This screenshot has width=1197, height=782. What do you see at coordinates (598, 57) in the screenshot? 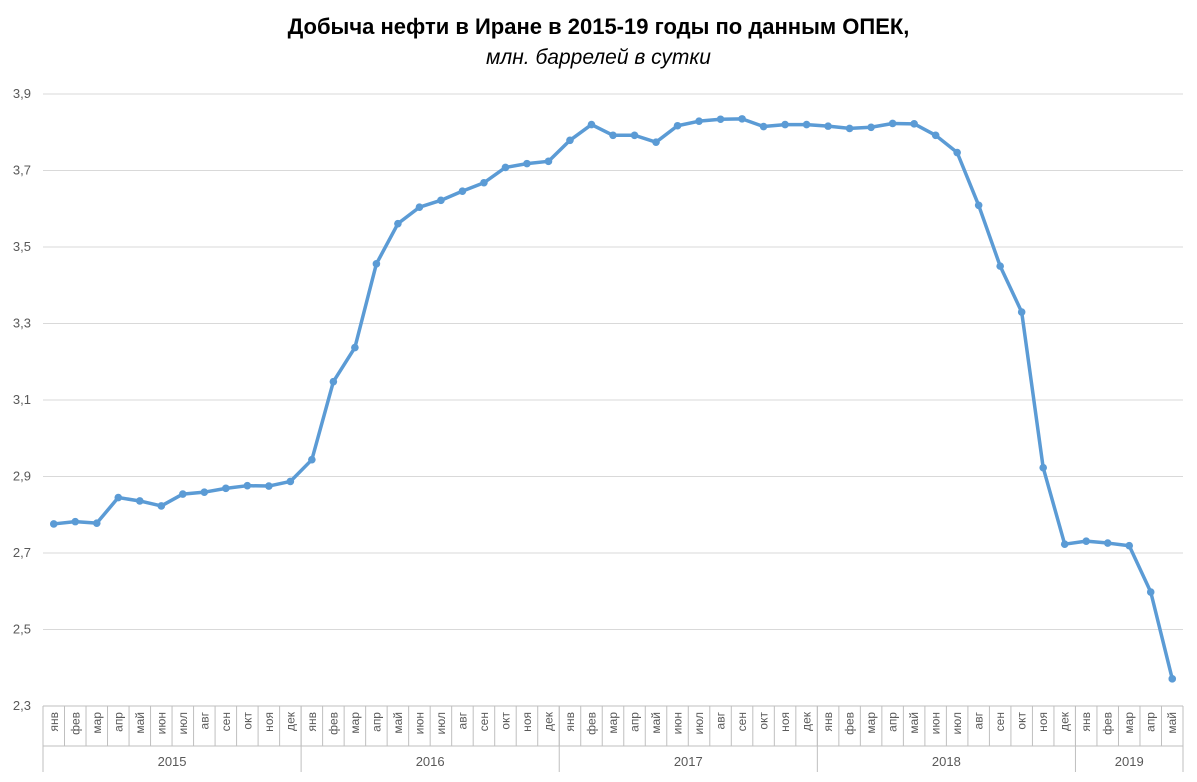
I see `chart-subtitle: млн. баррелей в сутки` at bounding box center [598, 57].